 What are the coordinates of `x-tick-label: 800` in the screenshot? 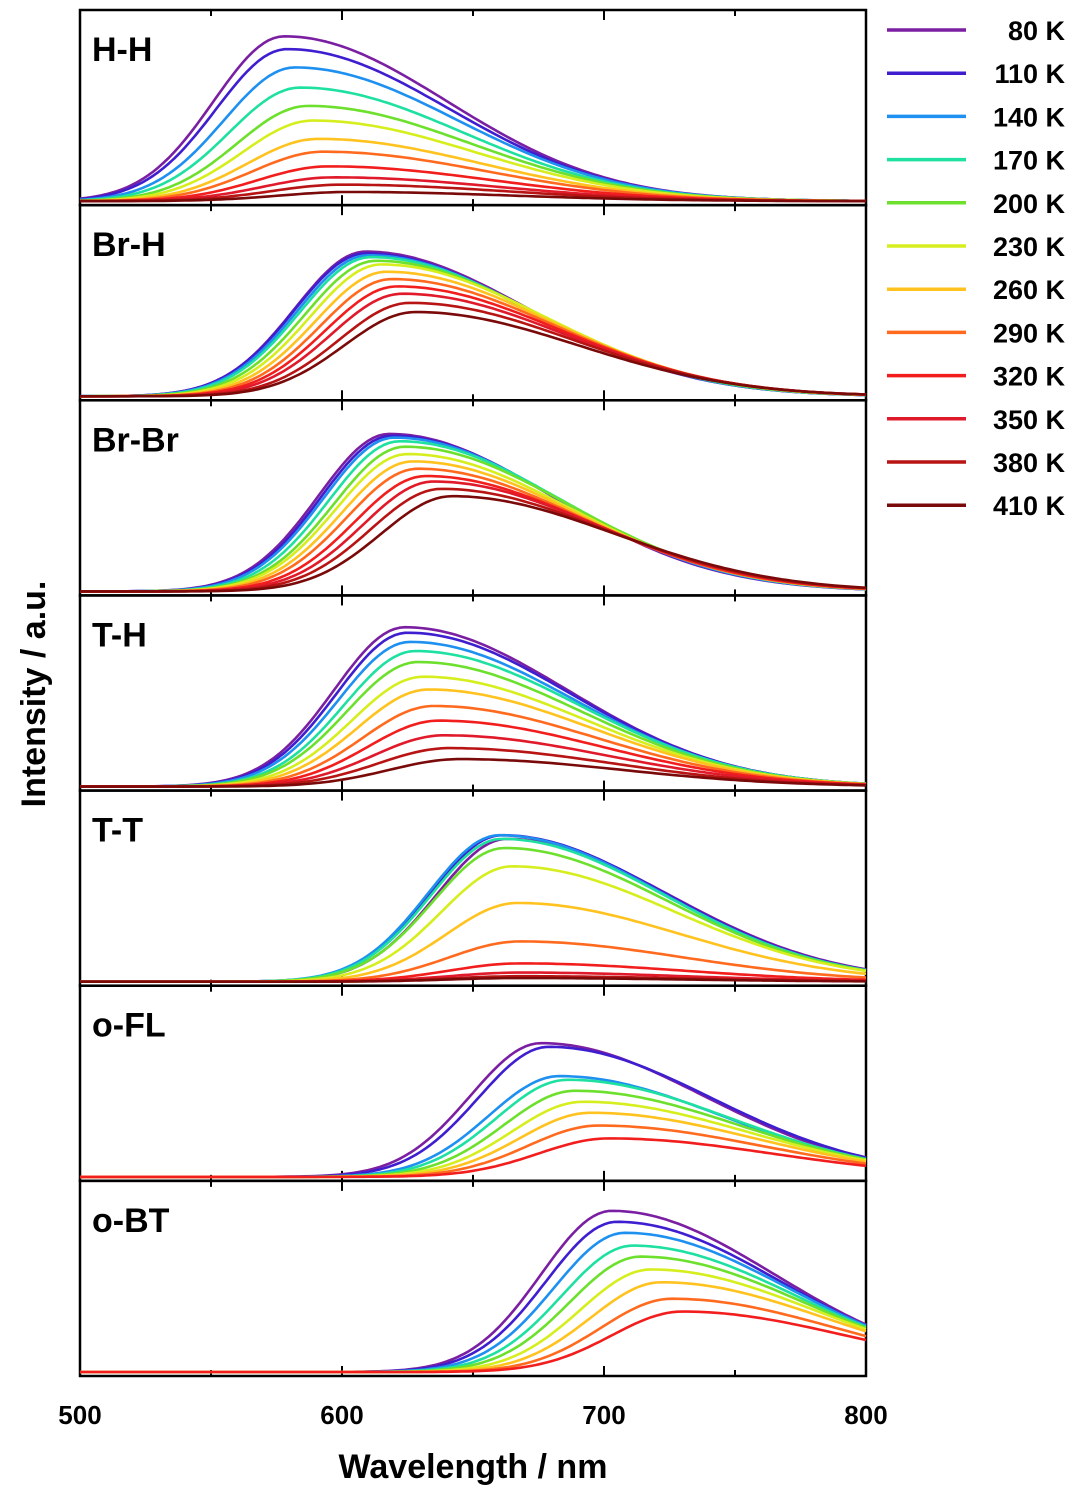 It's located at (865, 1415).